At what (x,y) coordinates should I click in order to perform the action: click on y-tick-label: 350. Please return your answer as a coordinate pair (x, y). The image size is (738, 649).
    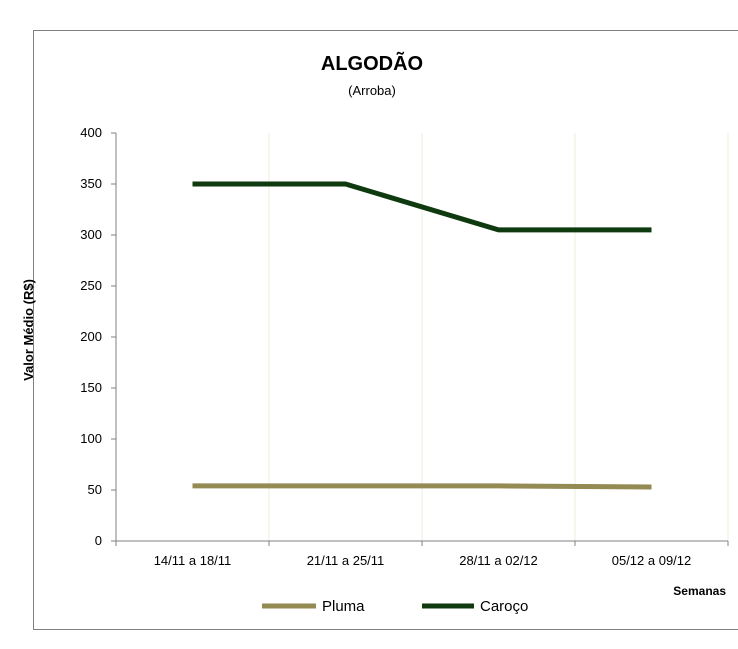
    Looking at the image, I should click on (91, 183).